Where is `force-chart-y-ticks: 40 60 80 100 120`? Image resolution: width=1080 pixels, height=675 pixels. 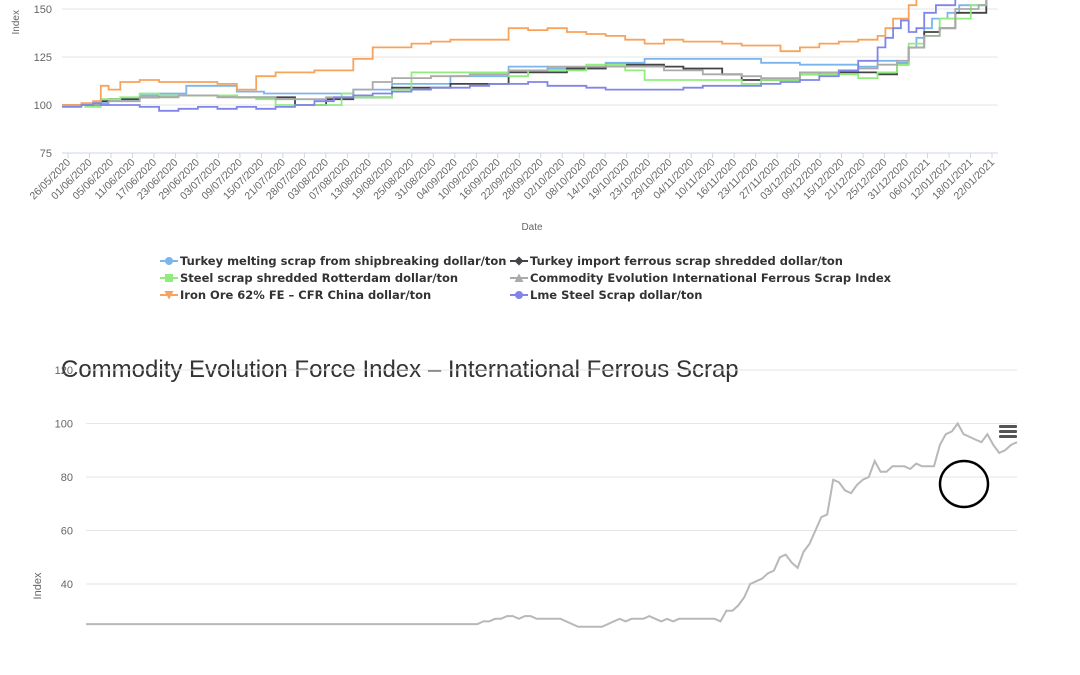
force-chart-y-ticks: 40 60 80 100 120 is located at coordinates (64, 478).